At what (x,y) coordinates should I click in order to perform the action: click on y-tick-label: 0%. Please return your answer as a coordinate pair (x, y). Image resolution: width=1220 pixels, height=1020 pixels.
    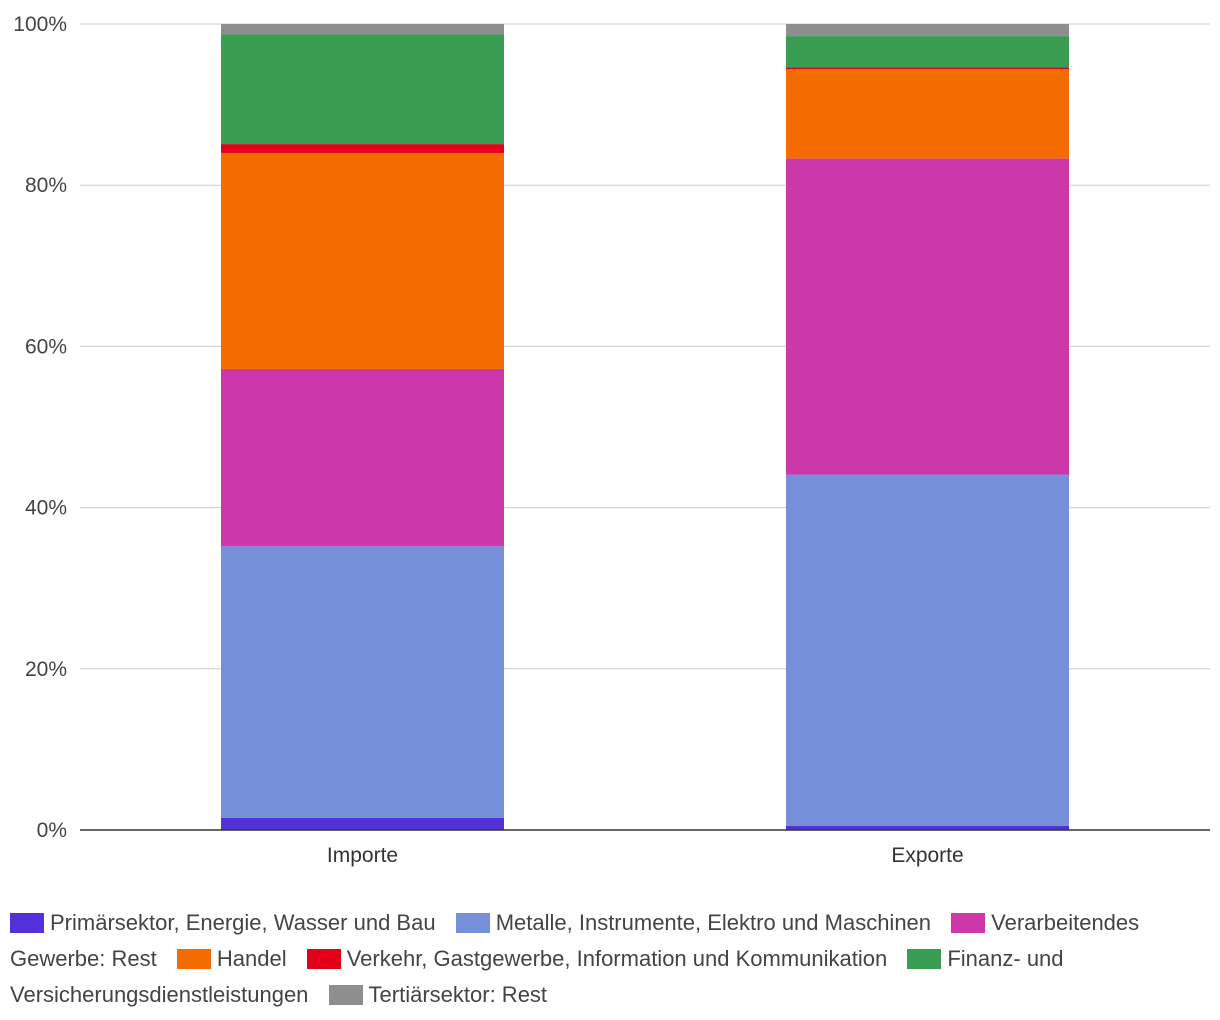
    Looking at the image, I should click on (52, 830).